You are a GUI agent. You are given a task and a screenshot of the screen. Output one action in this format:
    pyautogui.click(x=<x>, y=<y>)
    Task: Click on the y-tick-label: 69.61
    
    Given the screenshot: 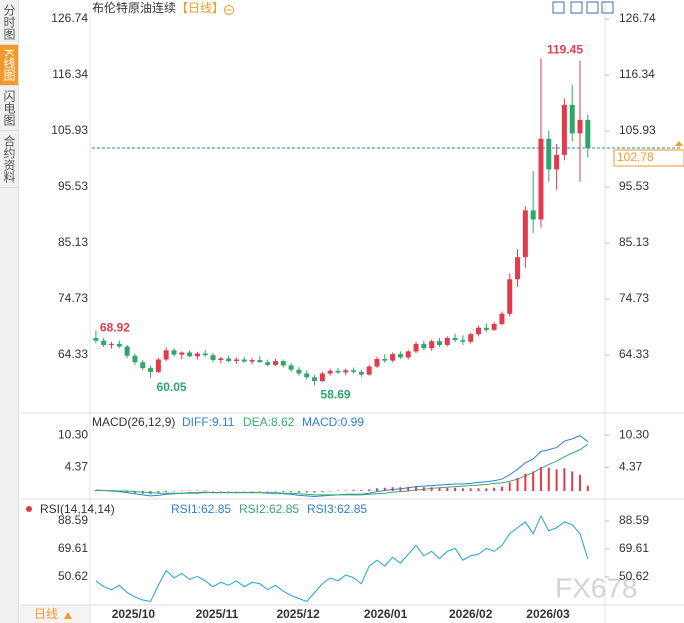 What is the action you would take?
    pyautogui.click(x=634, y=548)
    